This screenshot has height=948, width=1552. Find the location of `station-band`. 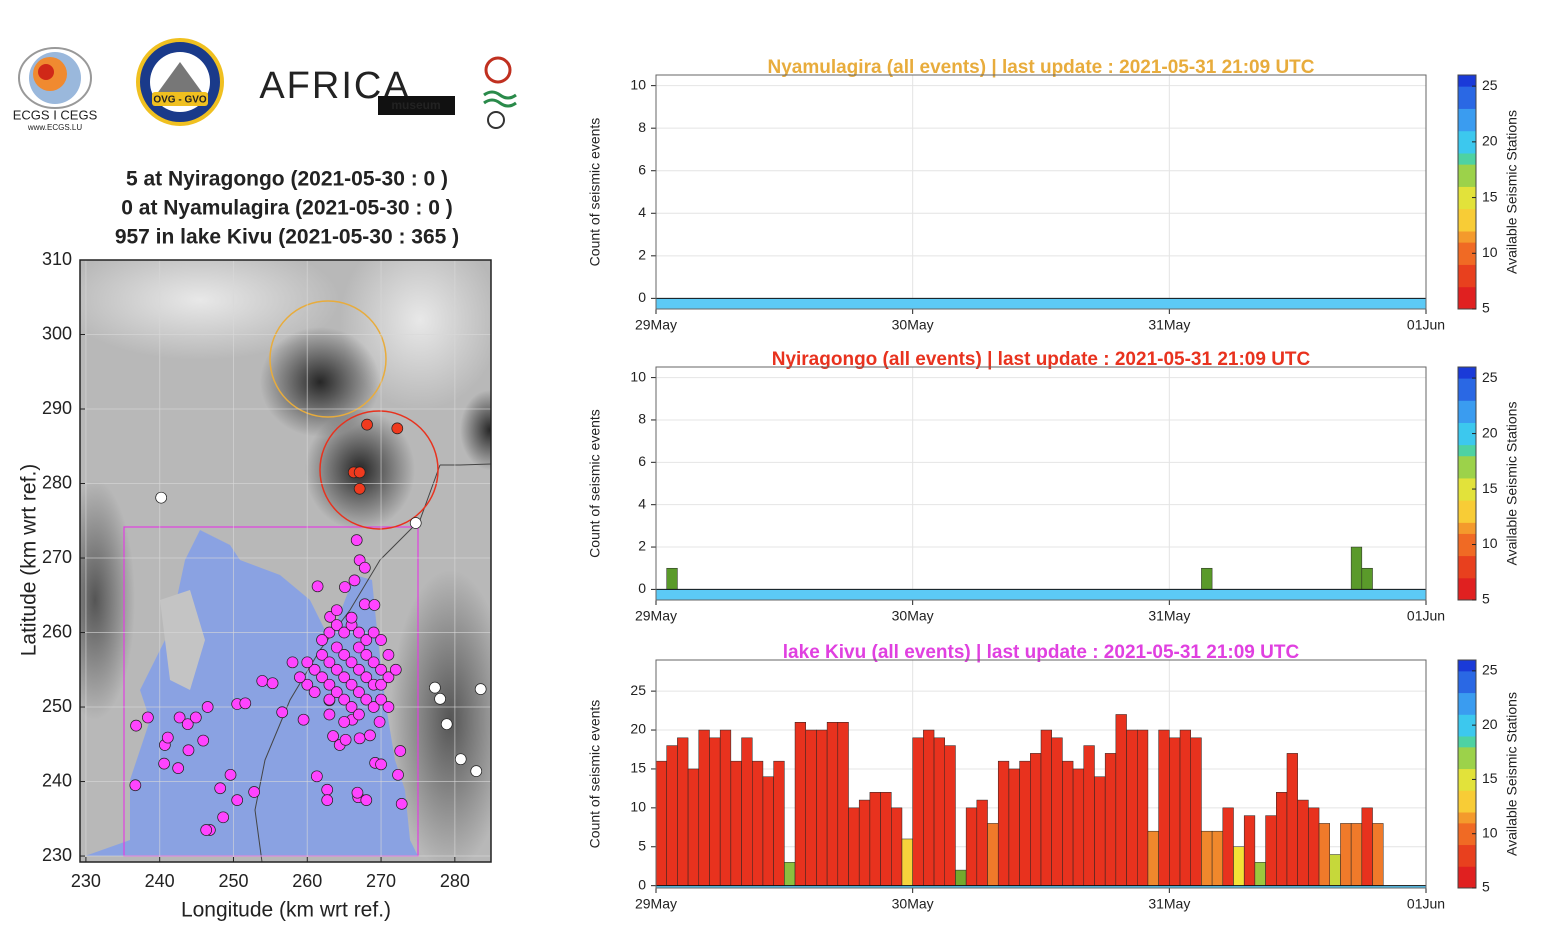

station-band is located at coordinates (1041, 594).